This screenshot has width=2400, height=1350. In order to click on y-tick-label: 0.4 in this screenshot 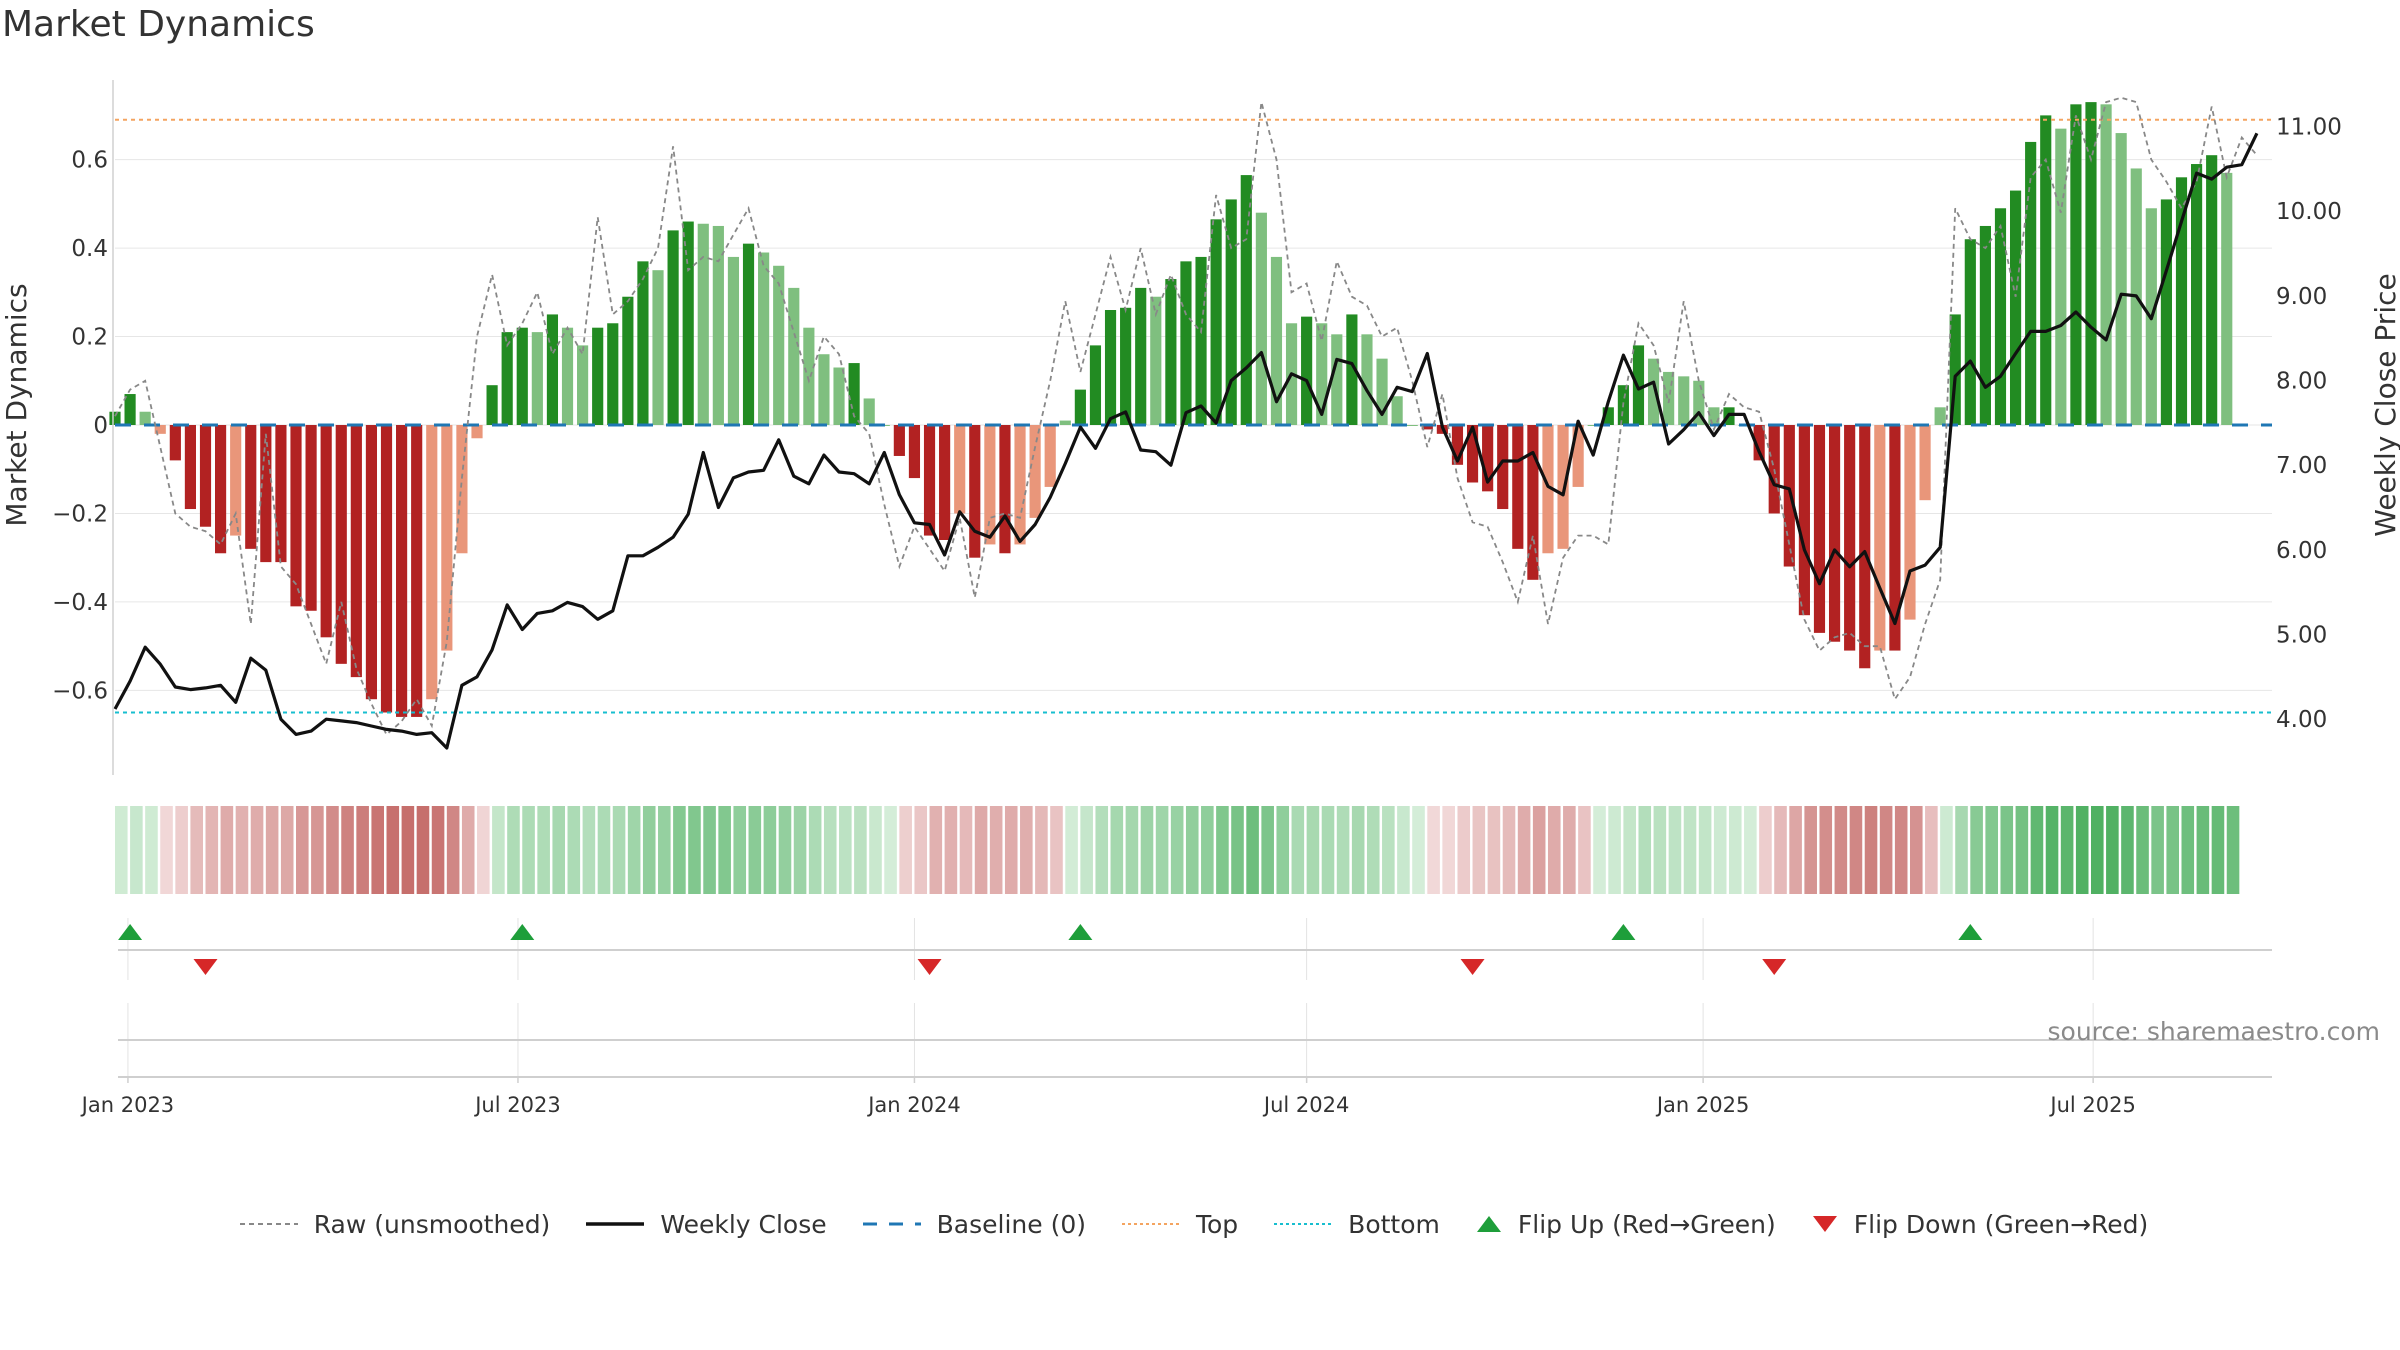, I will do `click(89, 249)`.